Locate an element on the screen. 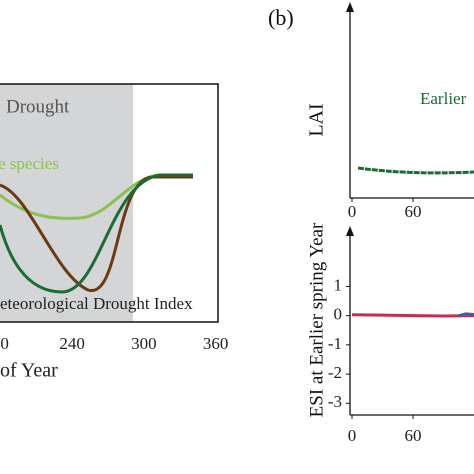  dark-green-curve is located at coordinates (96, 233).